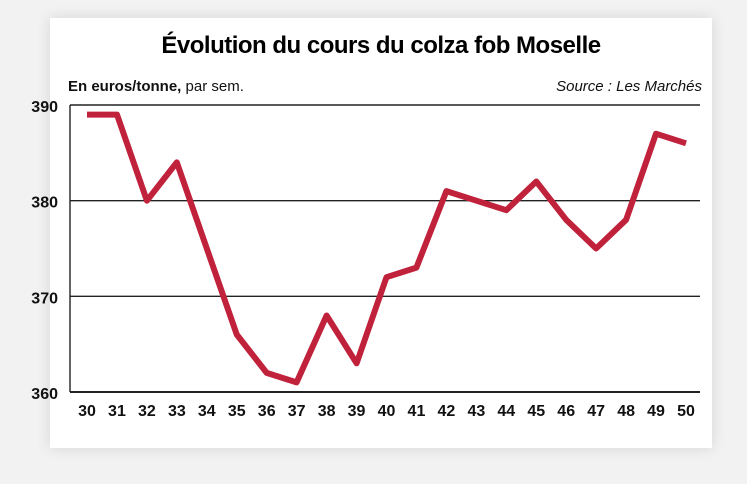 The height and width of the screenshot is (484, 747). What do you see at coordinates (297, 411) in the screenshot?
I see `x-tick-label-37: 37` at bounding box center [297, 411].